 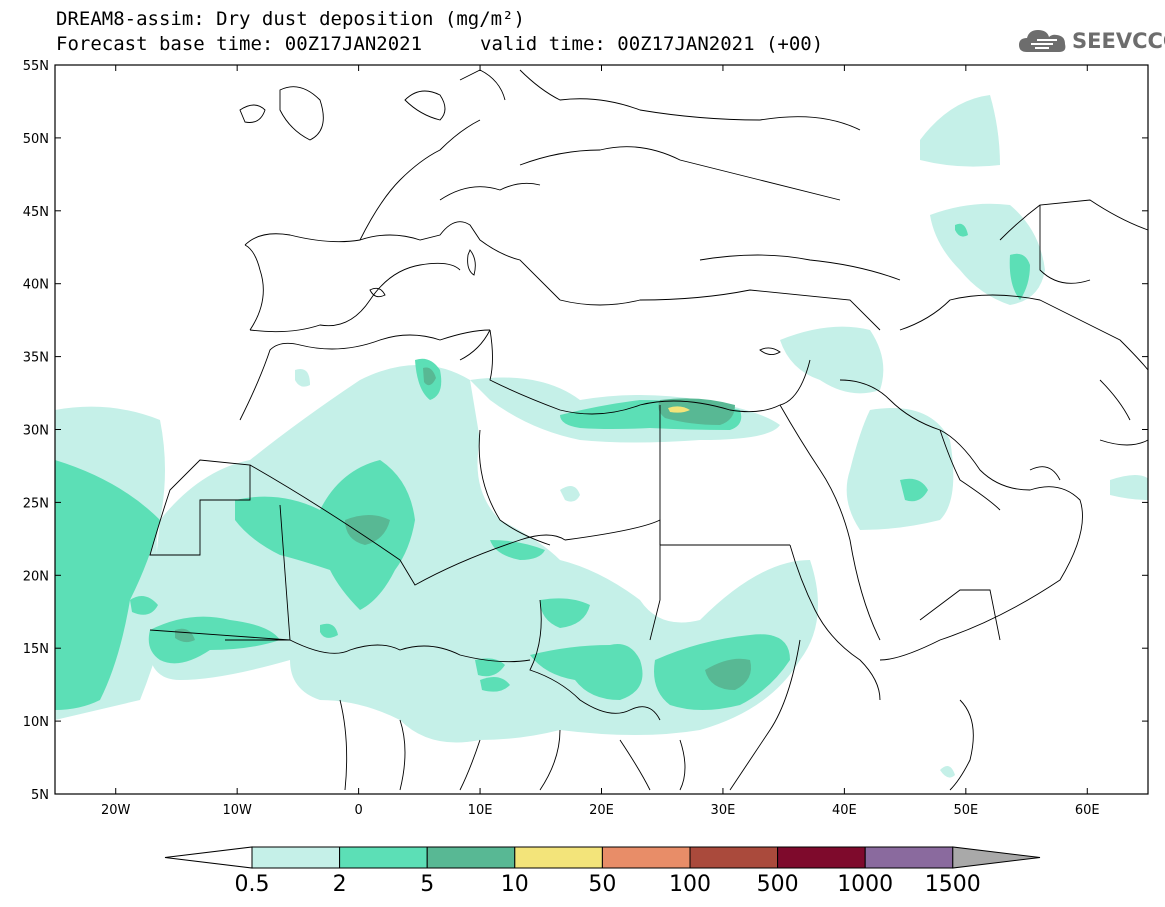 I want to click on forecast-base-time: Forecast base time: 00Z17JAN2021, so click(x=239, y=44).